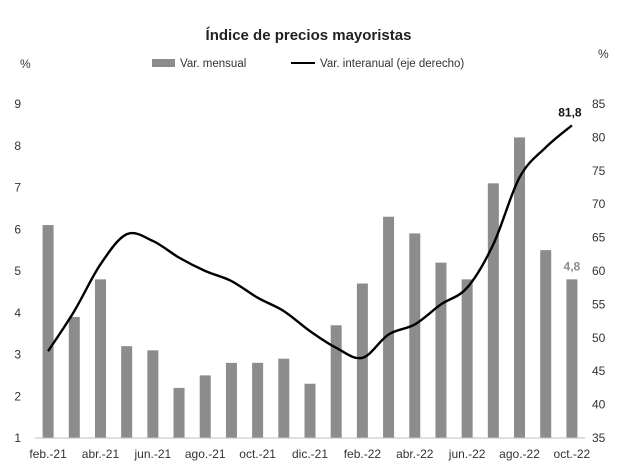  What do you see at coordinates (599, 238) in the screenshot?
I see `right-axis-tick-label: 65` at bounding box center [599, 238].